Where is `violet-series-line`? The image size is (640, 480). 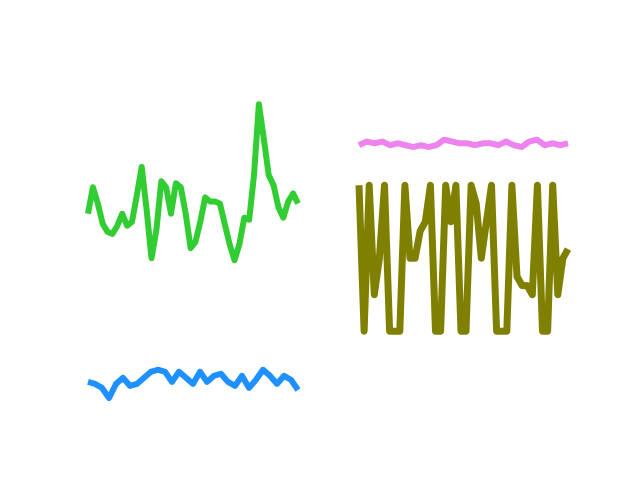 violet-series-line is located at coordinates (463, 143).